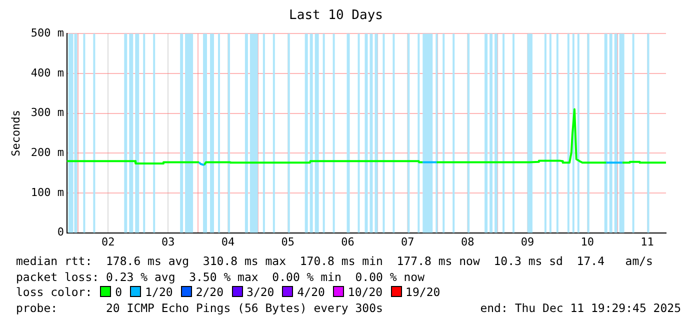 The height and width of the screenshot is (321, 697). I want to click on legend-label: 3/20, so click(260, 292).